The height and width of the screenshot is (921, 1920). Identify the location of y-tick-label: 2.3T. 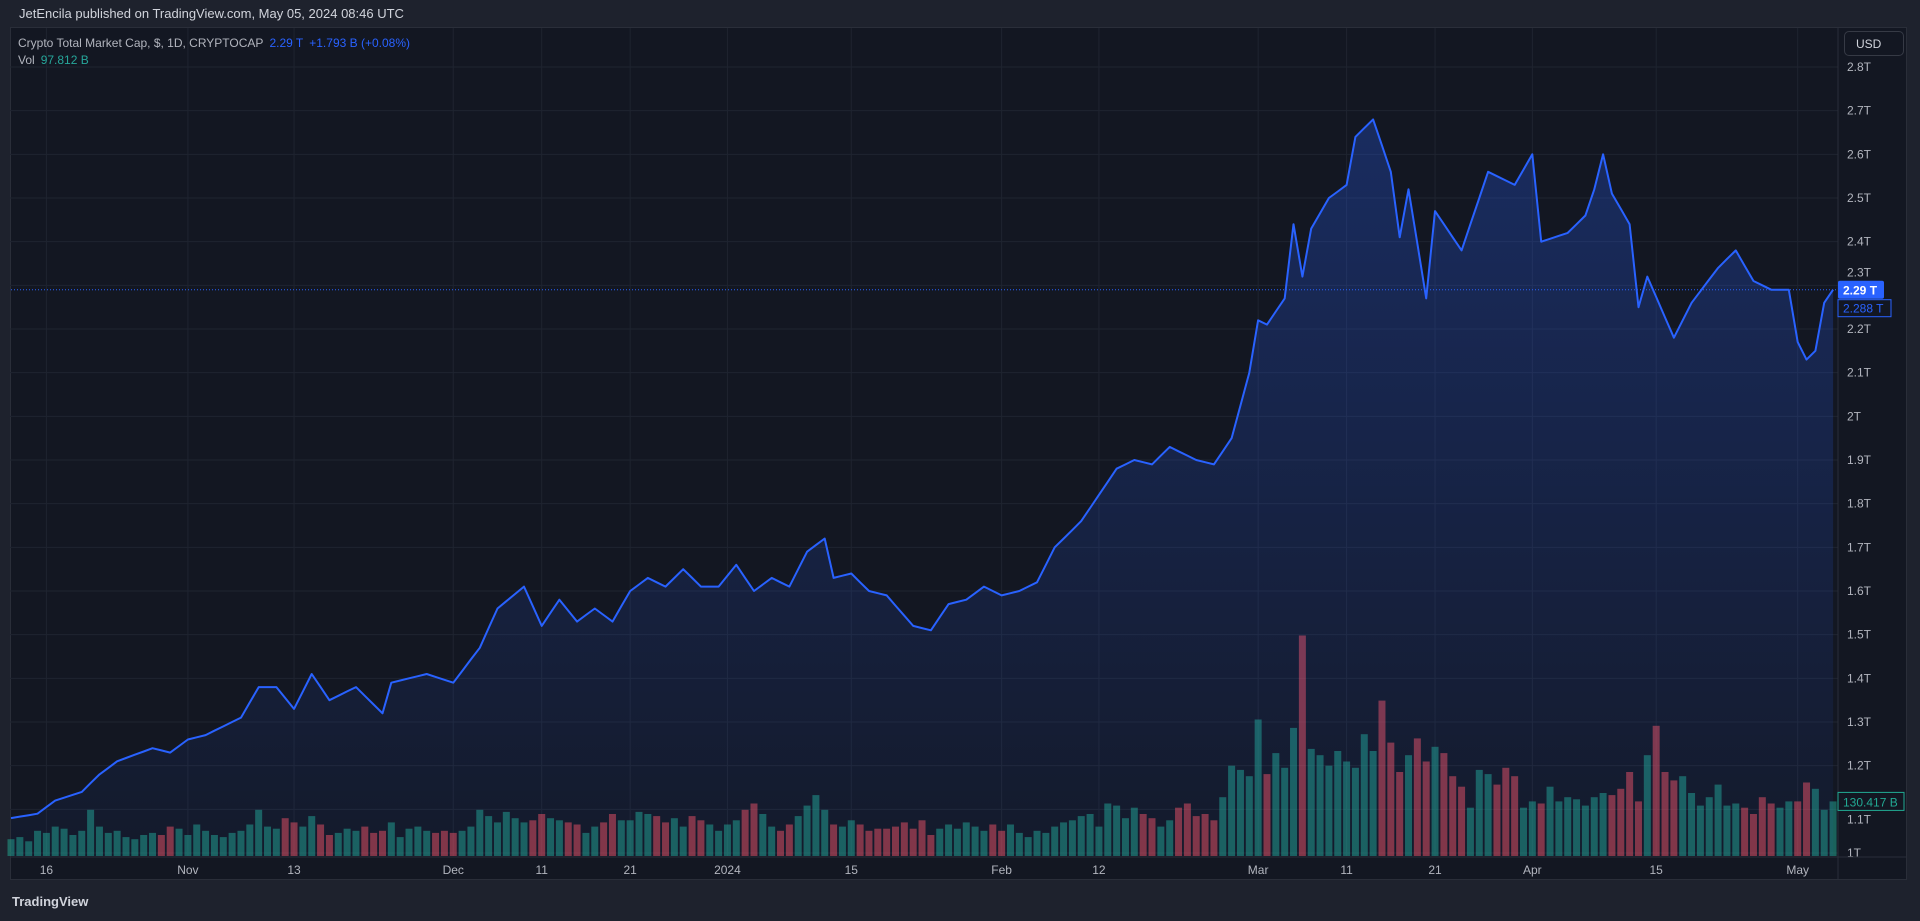
(1859, 273).